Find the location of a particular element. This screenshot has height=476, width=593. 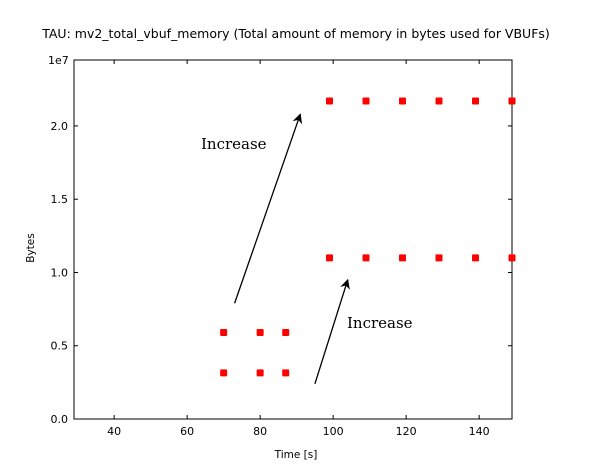

y-tick-label: 0.5 is located at coordinates (60, 346).